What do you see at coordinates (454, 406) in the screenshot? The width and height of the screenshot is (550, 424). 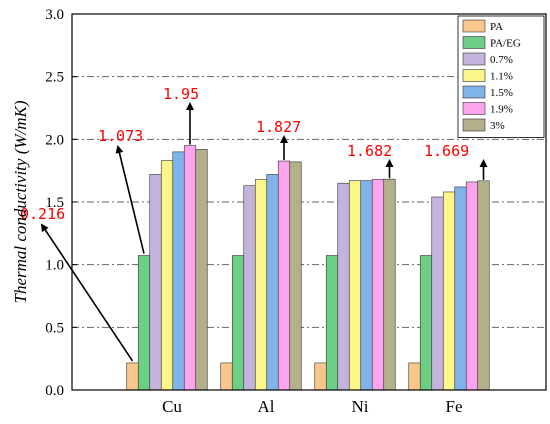 I see `x-category-label: Fe` at bounding box center [454, 406].